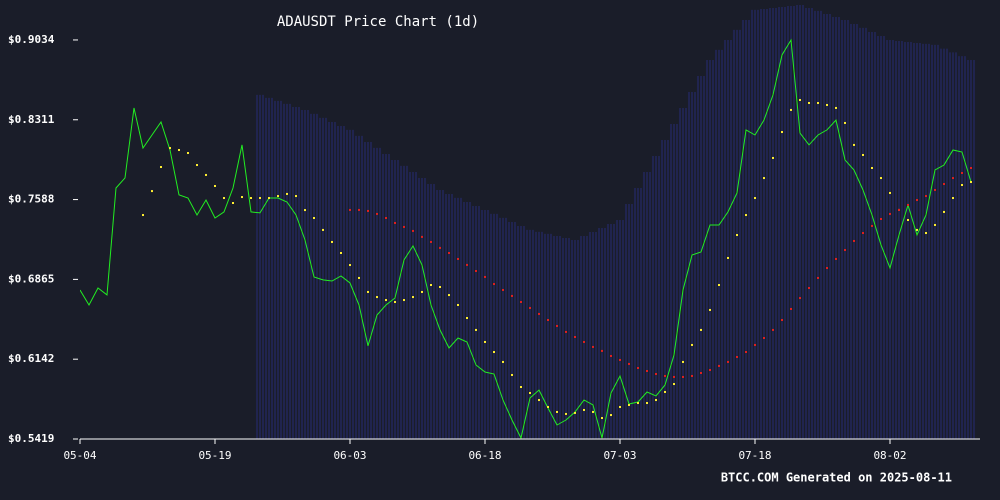 This screenshot has width=1000, height=500. Describe the element at coordinates (31, 278) in the screenshot. I see `y-tick-label: $0.6865` at that location.